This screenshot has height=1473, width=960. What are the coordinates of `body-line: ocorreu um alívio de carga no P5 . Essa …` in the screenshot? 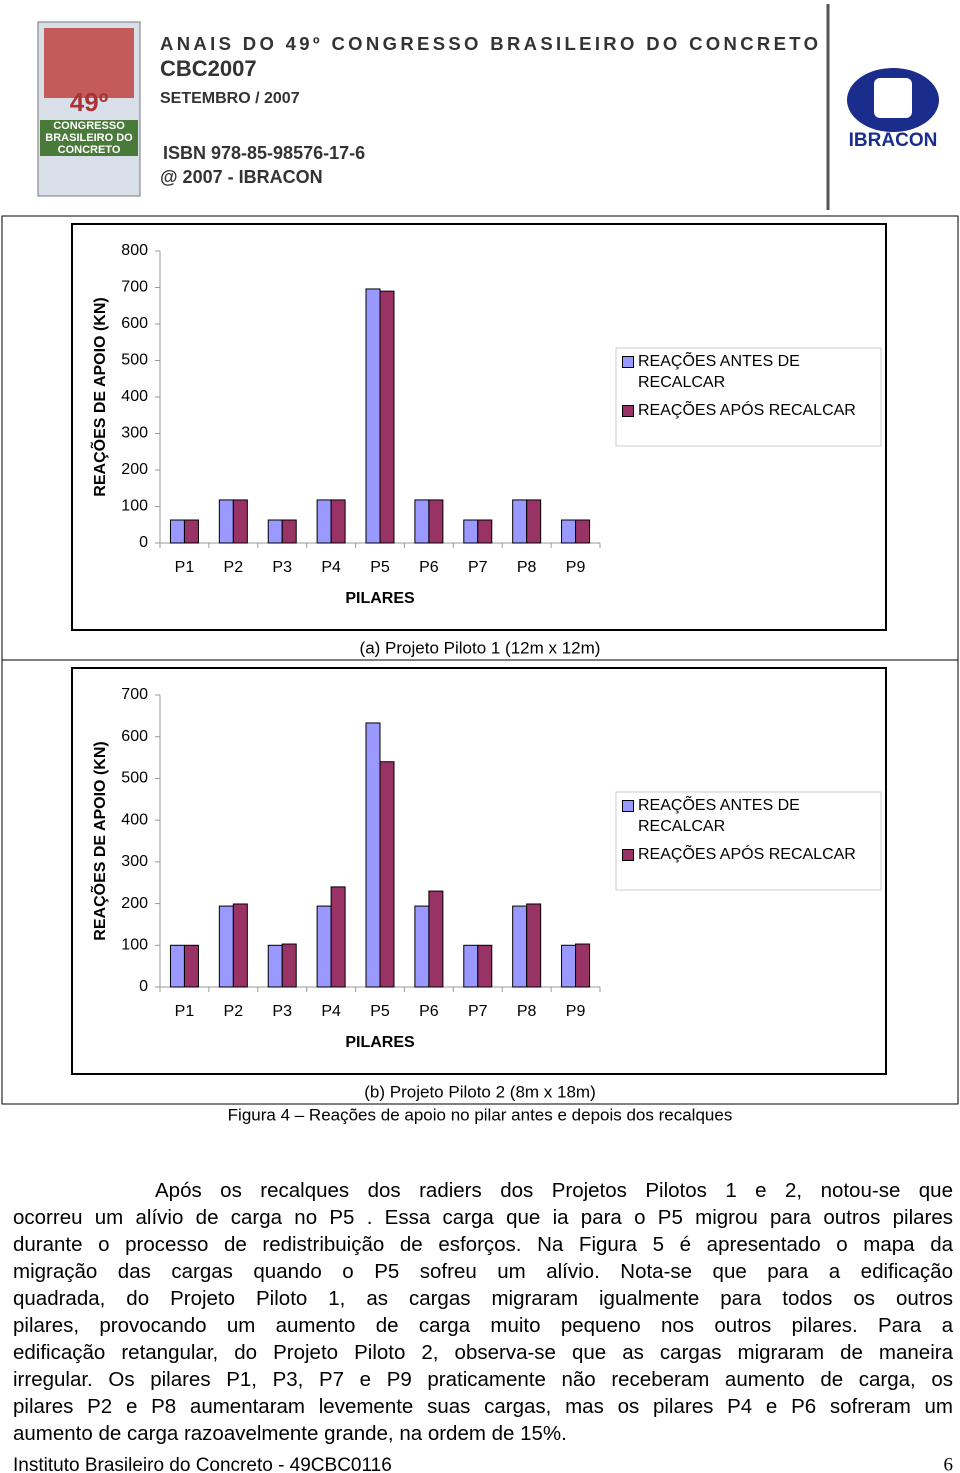 It's located at (483, 1217).